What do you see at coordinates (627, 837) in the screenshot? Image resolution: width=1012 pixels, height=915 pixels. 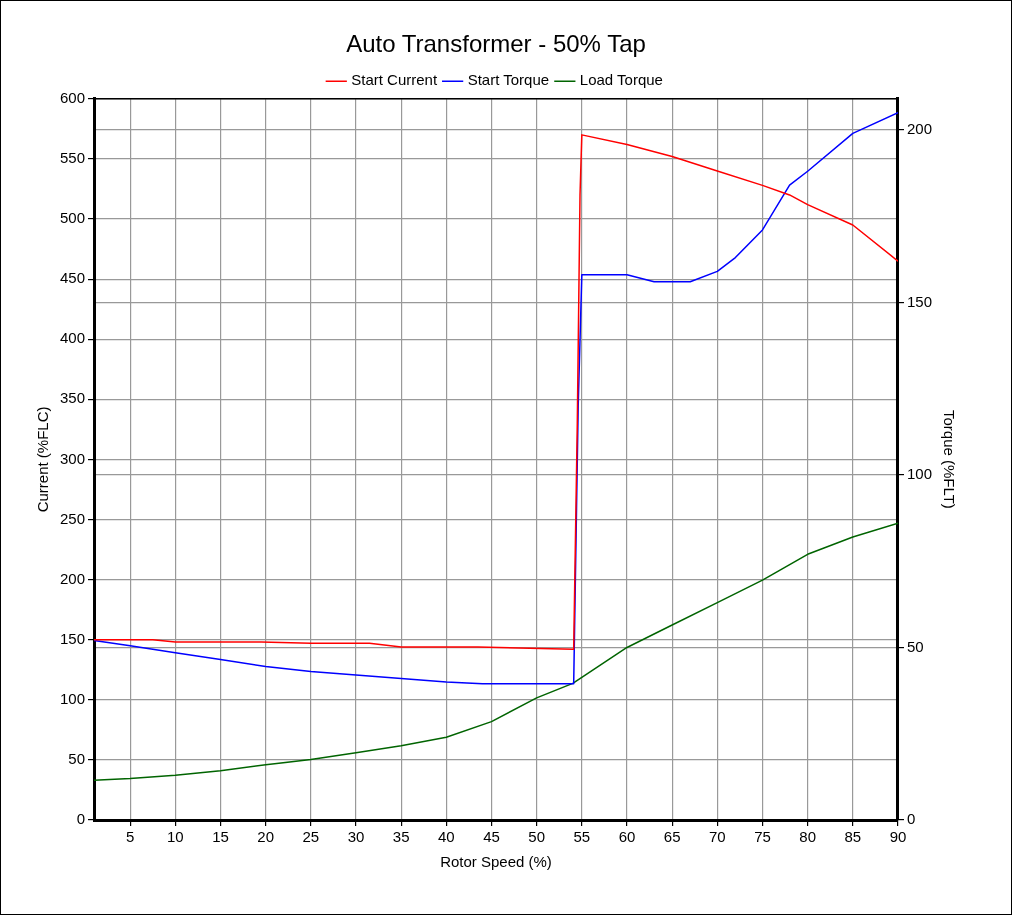 I see `x-tick-label: 60` at bounding box center [627, 837].